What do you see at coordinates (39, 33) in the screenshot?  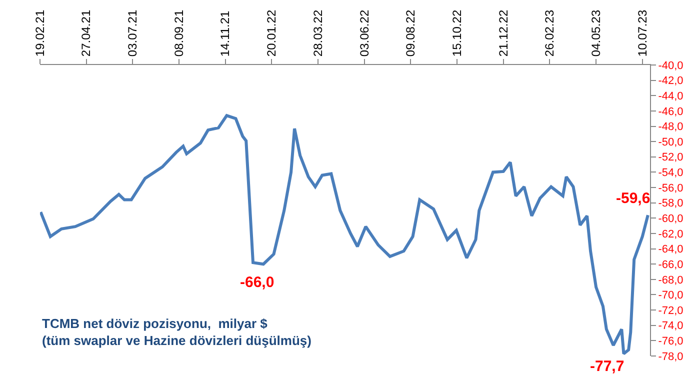 I see `x-tick-label: 19.02.21` at bounding box center [39, 33].